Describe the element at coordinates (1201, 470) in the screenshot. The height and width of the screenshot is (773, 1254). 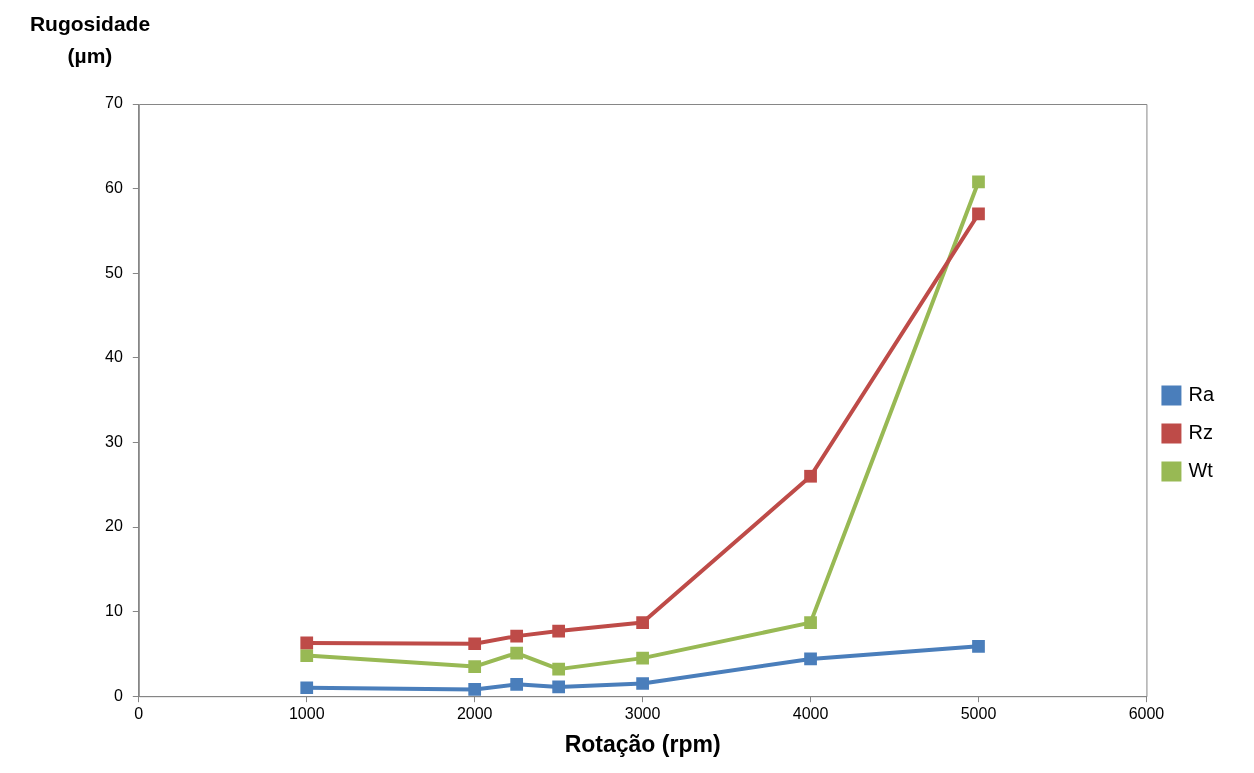
I see `legend-label: Wt` at that location.